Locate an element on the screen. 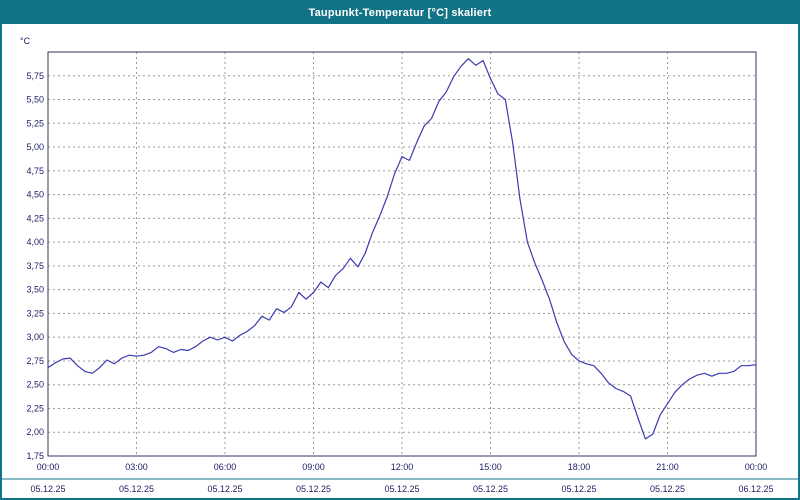 The image size is (800, 500). window-title: Taupunkt-Temperatur [°C] skaliert is located at coordinates (400, 13).